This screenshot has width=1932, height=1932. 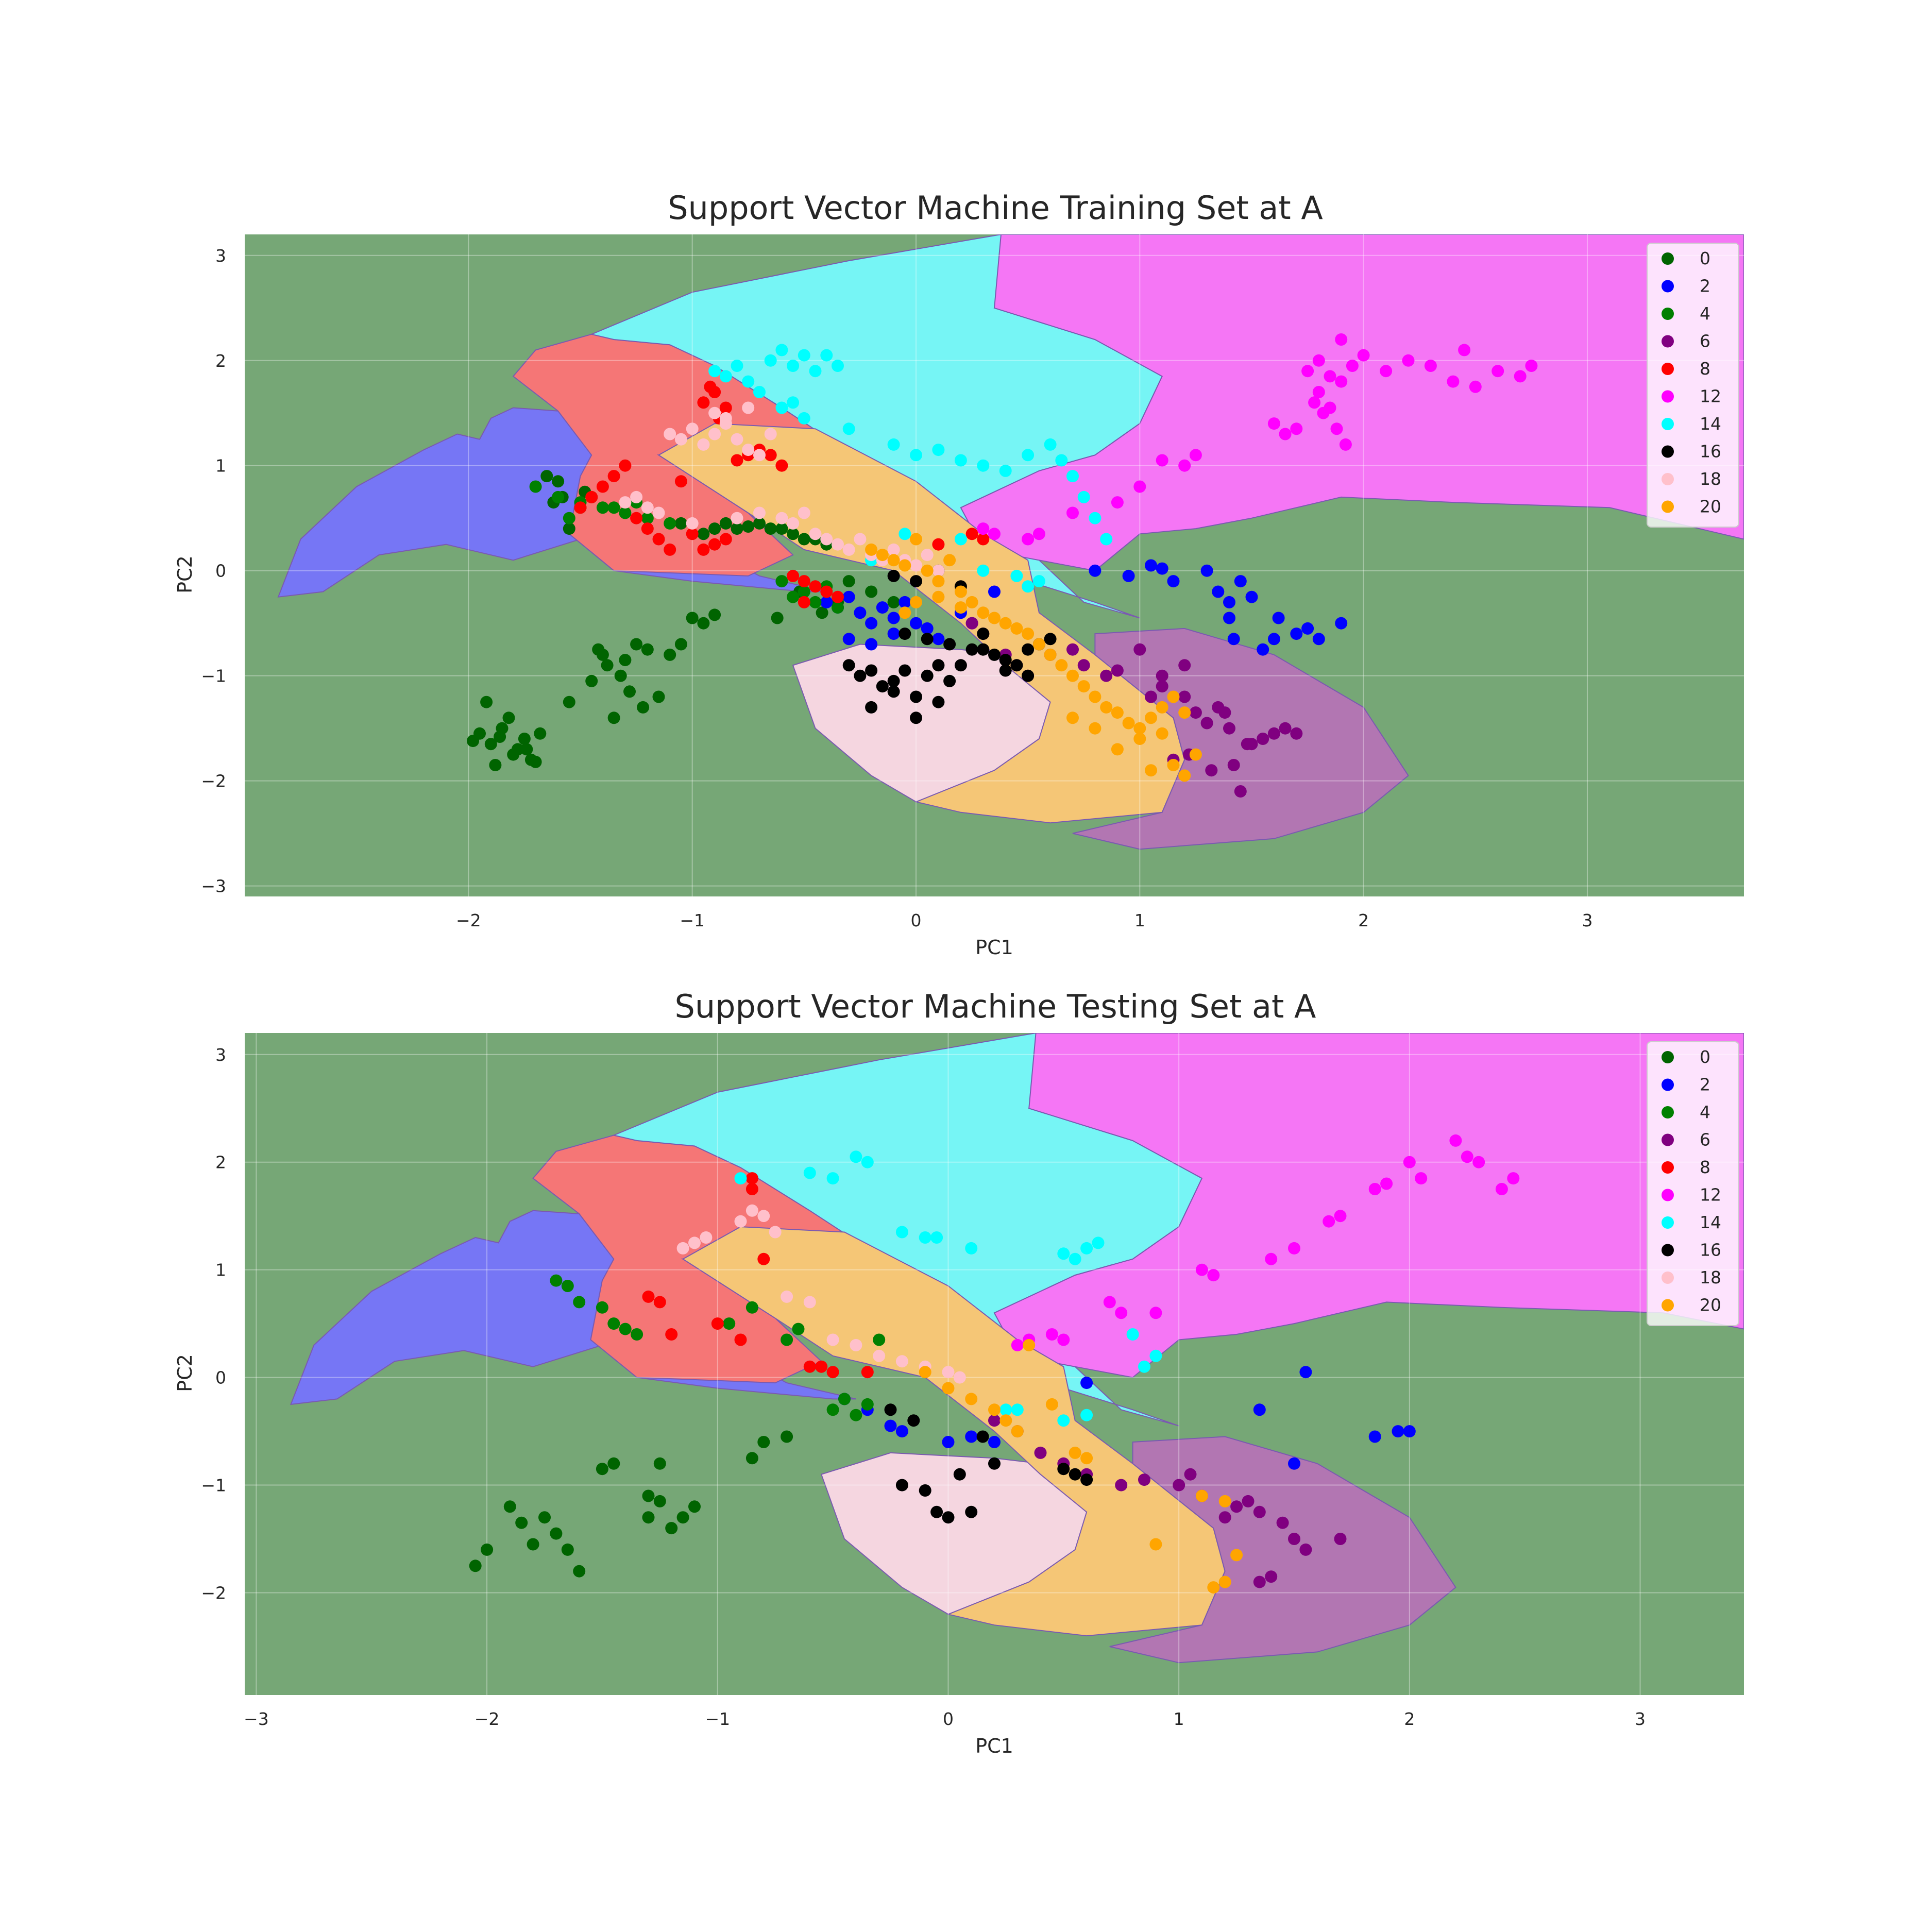 What do you see at coordinates (1024, 920) in the screenshot?
I see `training-x-ticks: −2 −1 0 1 2 3` at bounding box center [1024, 920].